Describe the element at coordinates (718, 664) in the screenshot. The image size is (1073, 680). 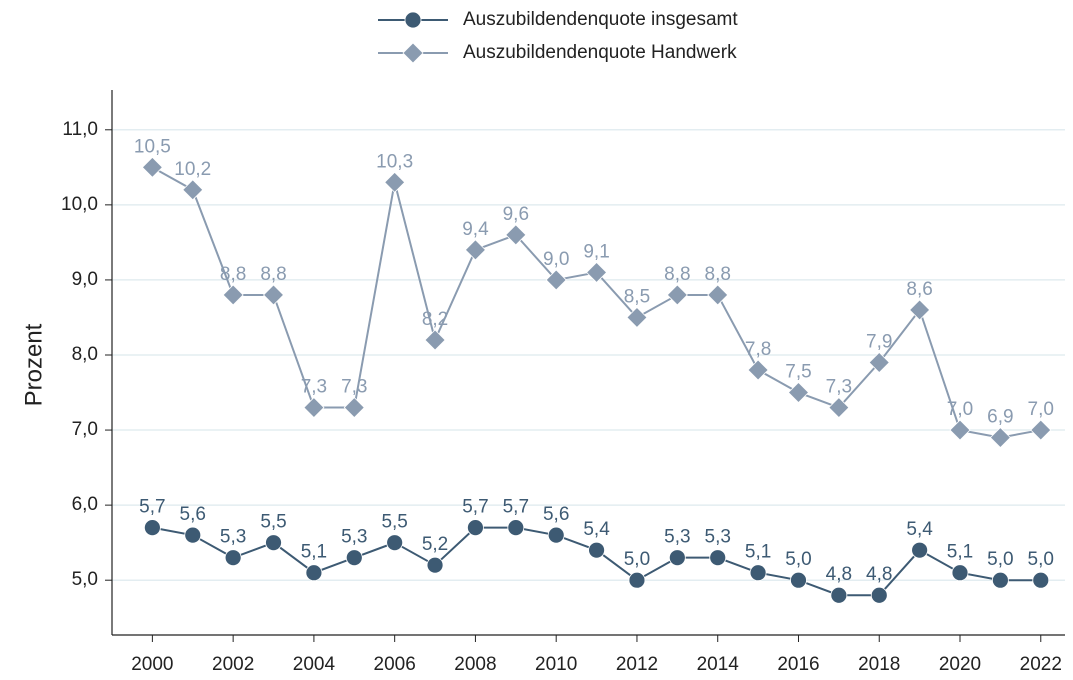
I see `x-tick-label: 2014` at that location.